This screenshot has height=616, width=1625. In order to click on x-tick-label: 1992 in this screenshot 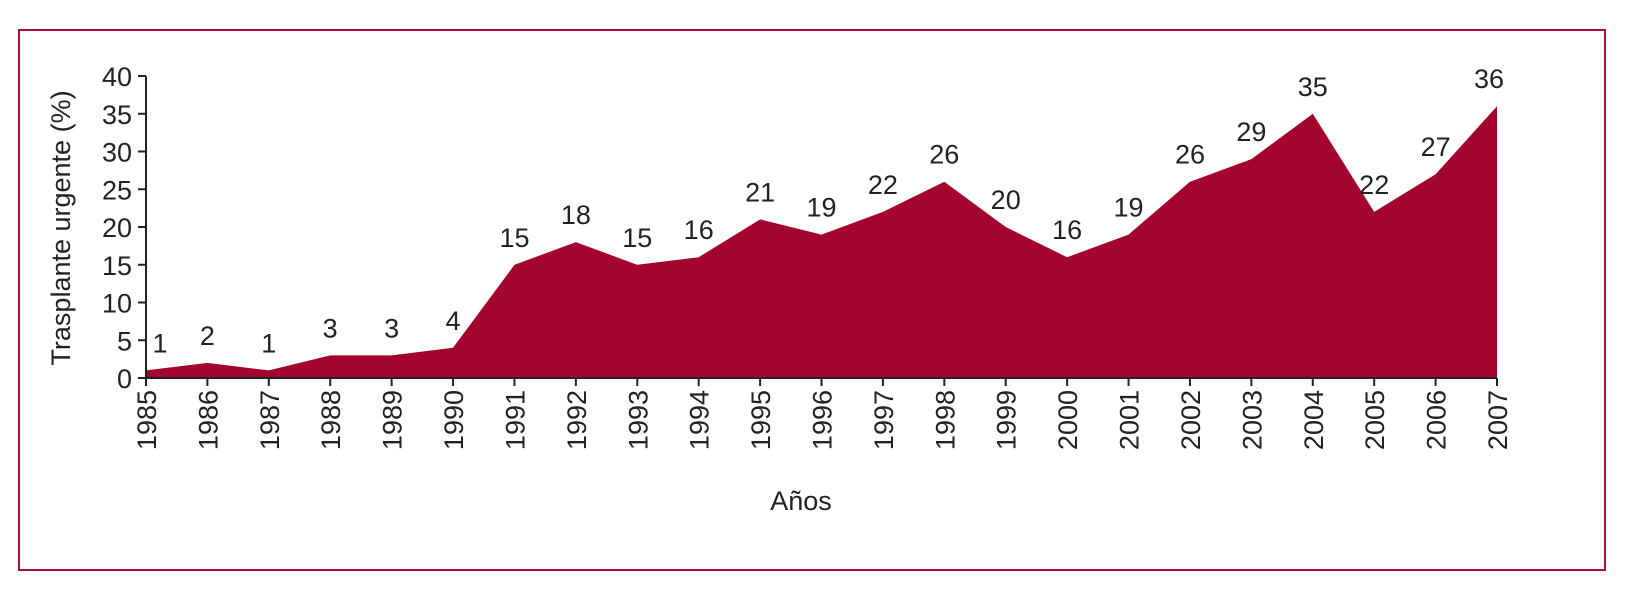, I will do `click(577, 420)`.